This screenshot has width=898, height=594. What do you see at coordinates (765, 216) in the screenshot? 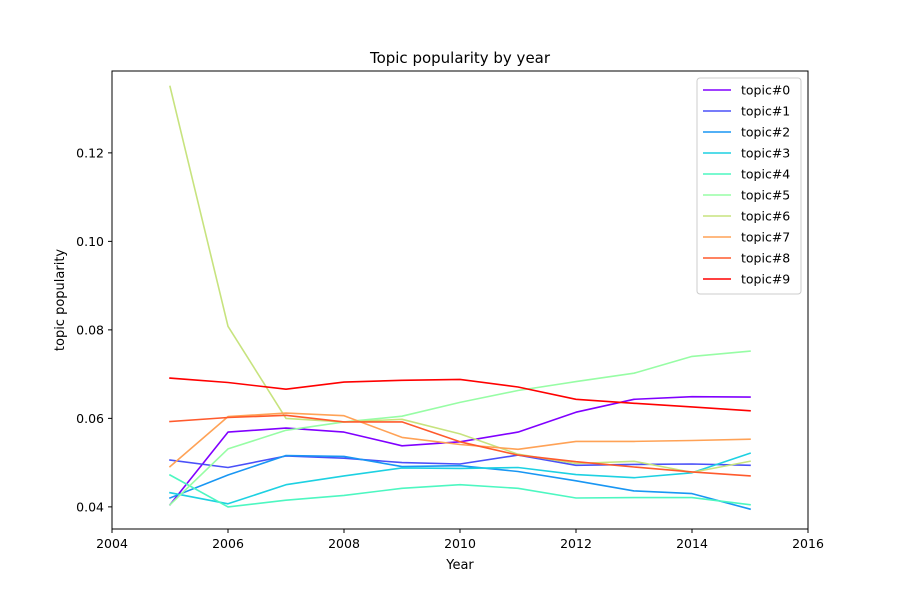
I see `legend-label: topic#6` at bounding box center [765, 216].